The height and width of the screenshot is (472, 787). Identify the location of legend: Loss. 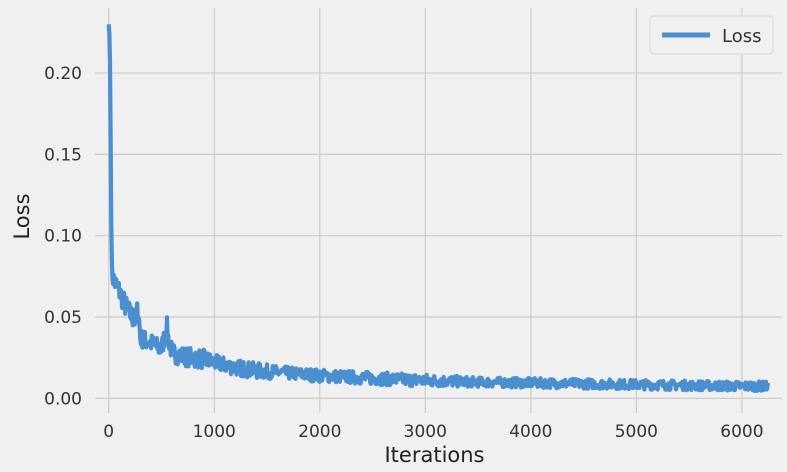
(711, 35).